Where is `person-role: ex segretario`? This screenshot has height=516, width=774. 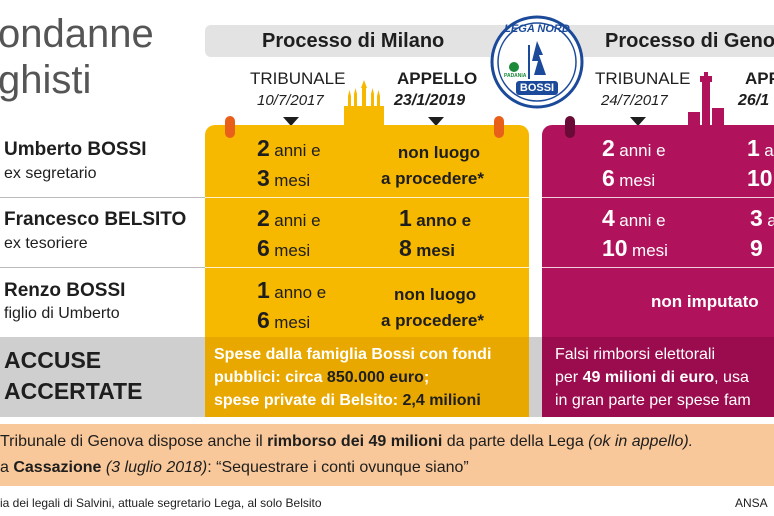
person-role: ex segretario is located at coordinates (50, 173).